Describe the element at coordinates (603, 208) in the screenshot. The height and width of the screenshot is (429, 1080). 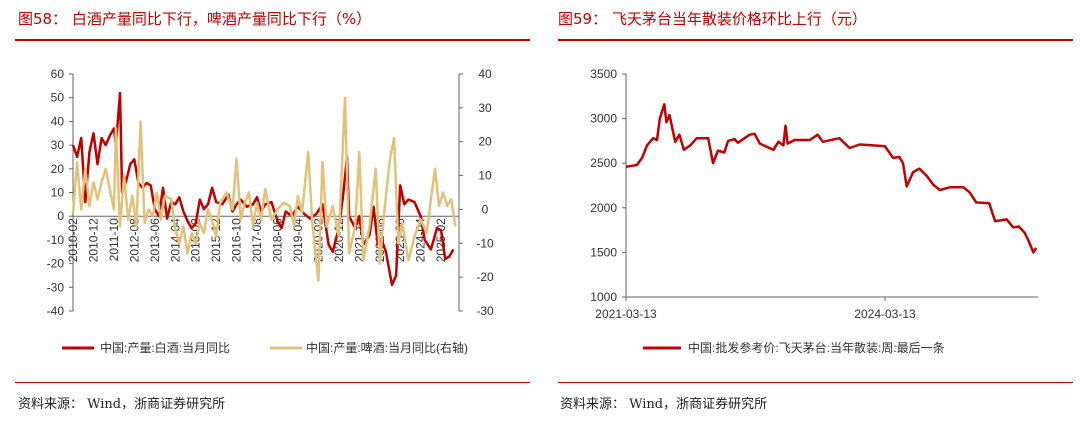
I see `y-tick-label: 2000` at that location.